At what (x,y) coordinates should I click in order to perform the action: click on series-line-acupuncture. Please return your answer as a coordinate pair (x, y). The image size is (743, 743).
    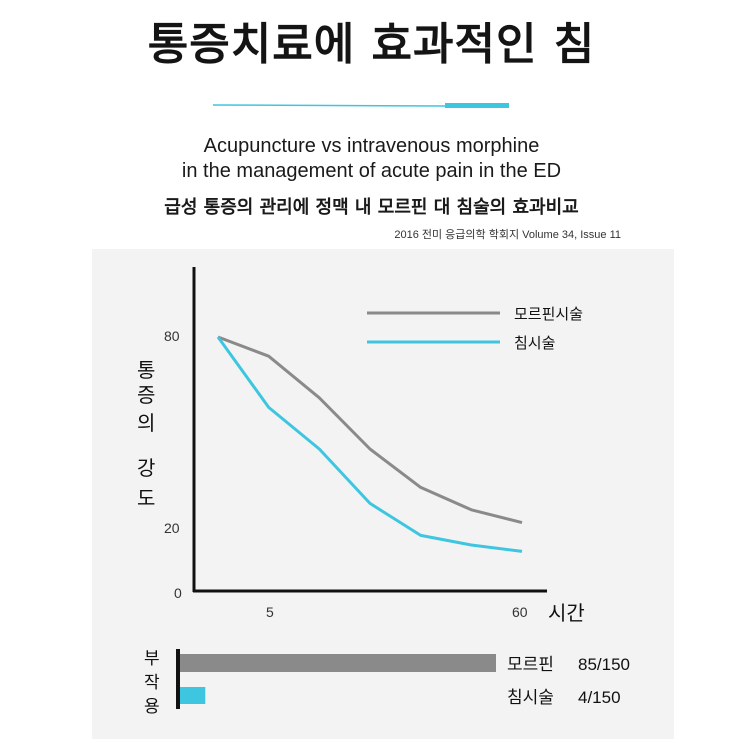
    Looking at the image, I should click on (369, 444).